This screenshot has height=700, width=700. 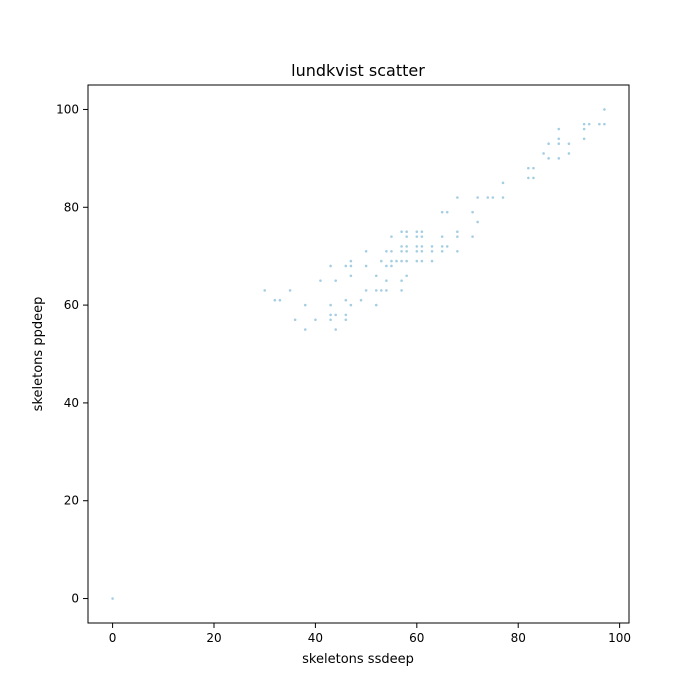 What do you see at coordinates (619, 638) in the screenshot?
I see `x-tick-label: 100` at bounding box center [619, 638].